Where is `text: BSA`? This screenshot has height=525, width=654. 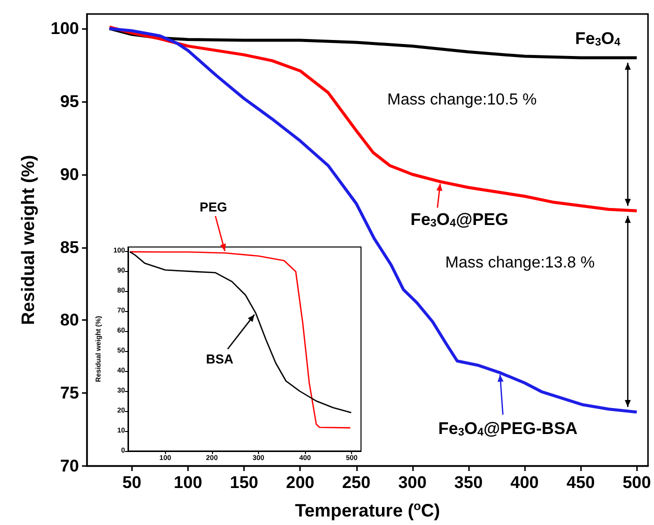
text: BSA is located at coordinates (220, 359).